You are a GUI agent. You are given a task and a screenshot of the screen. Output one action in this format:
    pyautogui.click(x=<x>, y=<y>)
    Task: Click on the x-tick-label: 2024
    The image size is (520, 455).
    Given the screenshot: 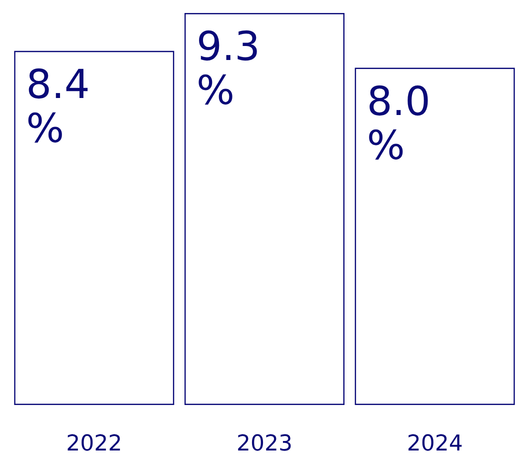 What is the action you would take?
    pyautogui.click(x=434, y=443)
    